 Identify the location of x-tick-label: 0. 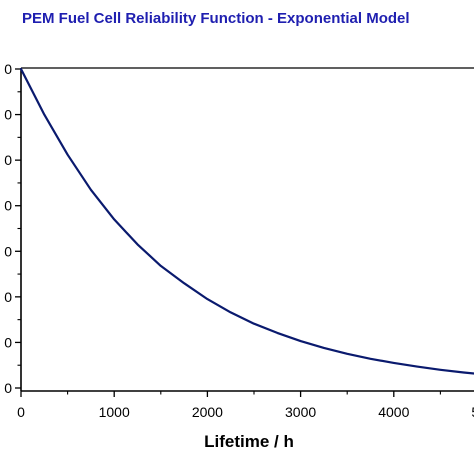
(21, 412).